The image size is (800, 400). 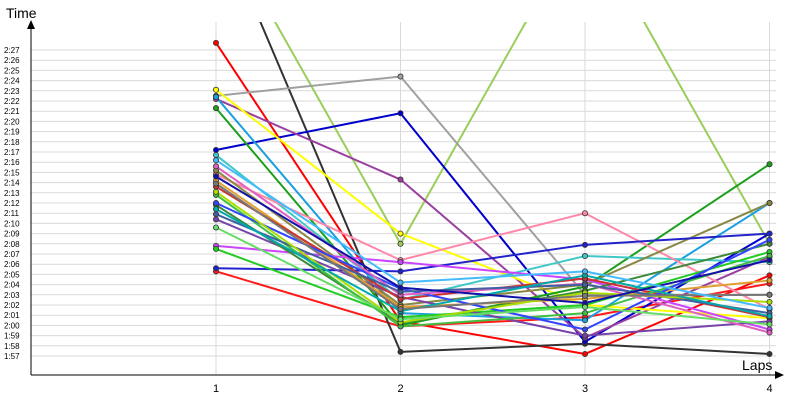 I want to click on x-tick-labels: 1 2 3 4, so click(x=493, y=389).